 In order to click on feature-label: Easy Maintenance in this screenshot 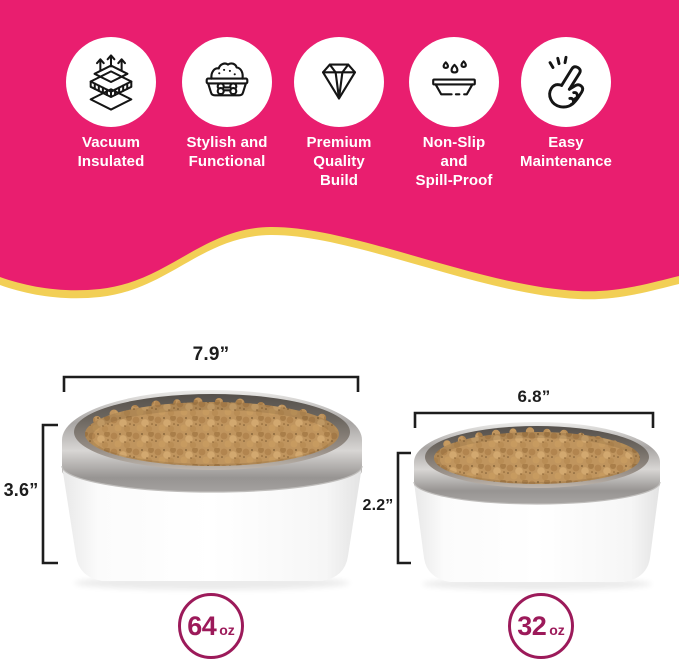, I will do `click(566, 152)`.